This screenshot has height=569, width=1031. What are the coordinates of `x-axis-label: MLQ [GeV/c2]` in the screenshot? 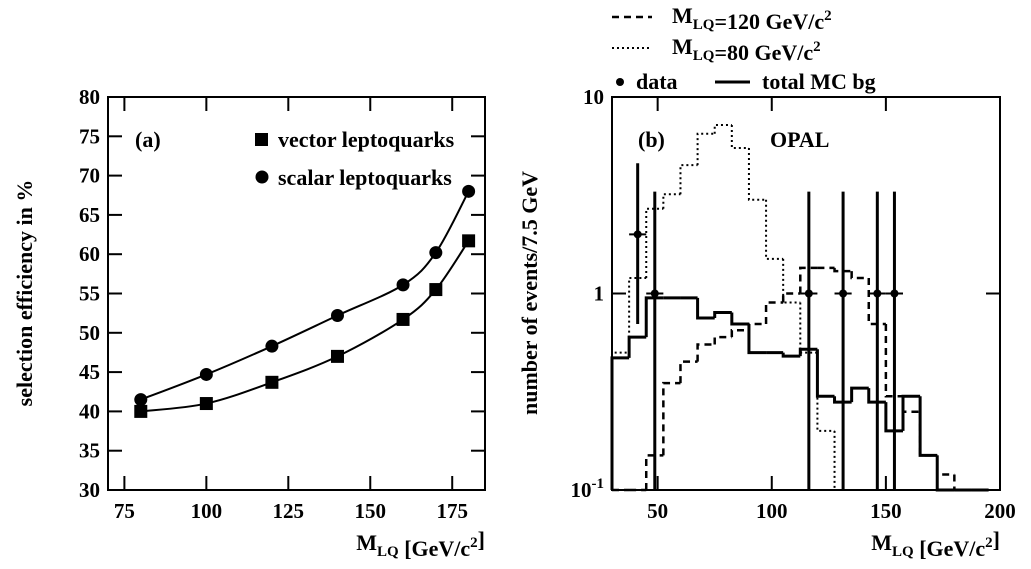 It's located at (420, 544).